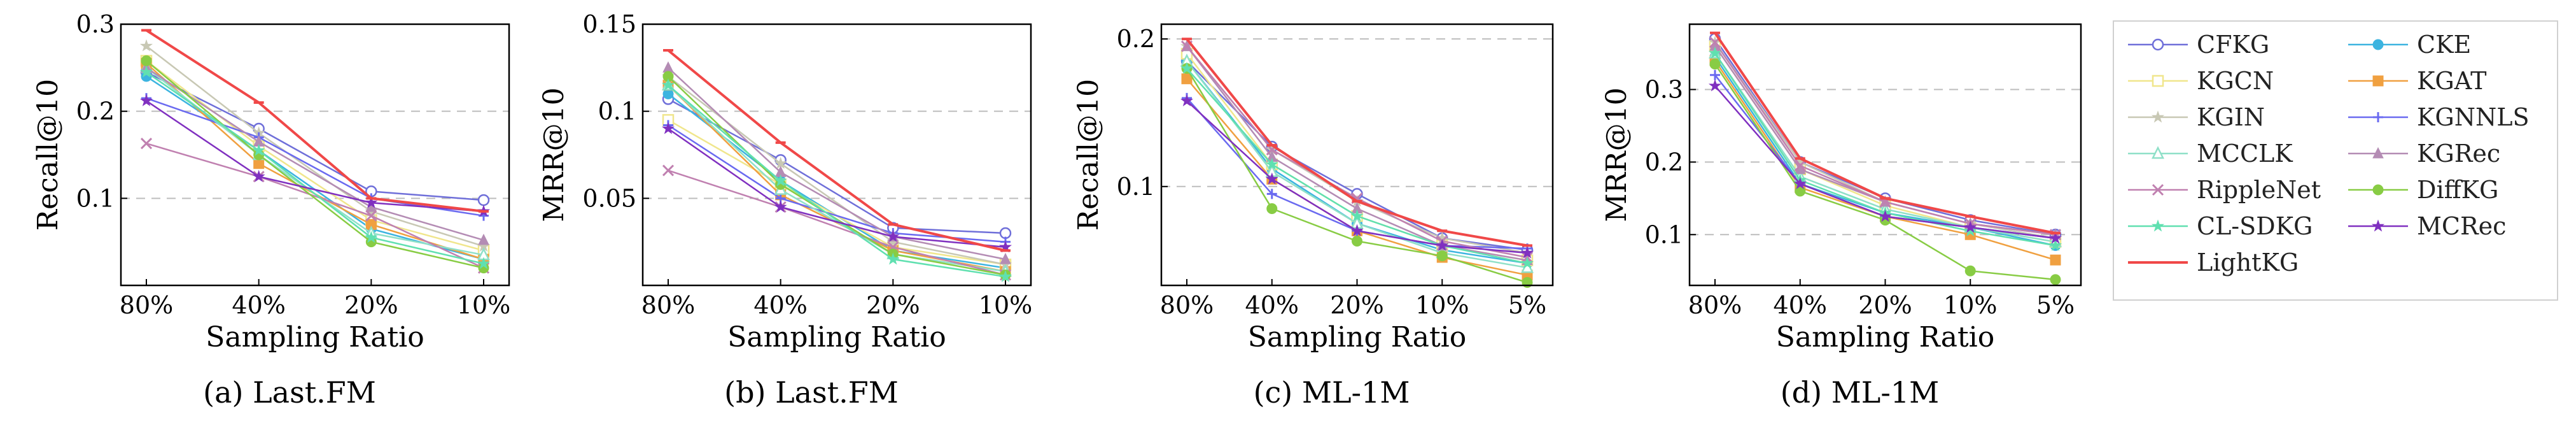  Describe the element at coordinates (95, 24) in the screenshot. I see `y-tick-label: 0.3` at that location.